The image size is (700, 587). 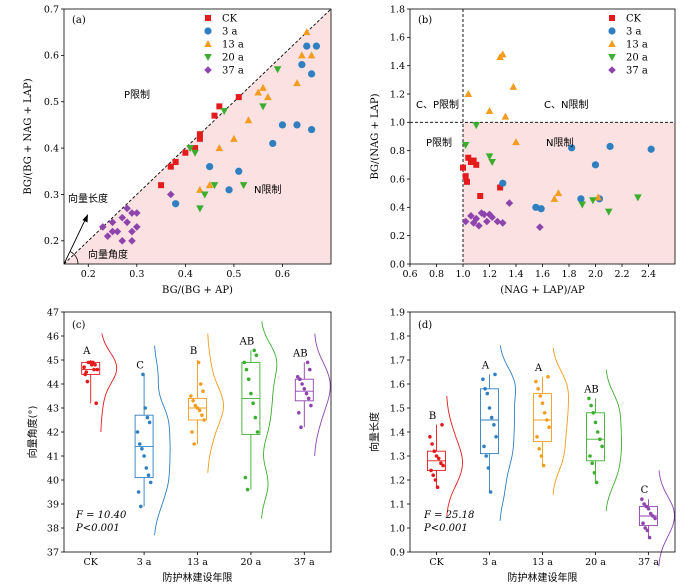 What do you see at coordinates (566, 104) in the screenshot?
I see `panel-b-cn-region-label: C、N限制` at bounding box center [566, 104].